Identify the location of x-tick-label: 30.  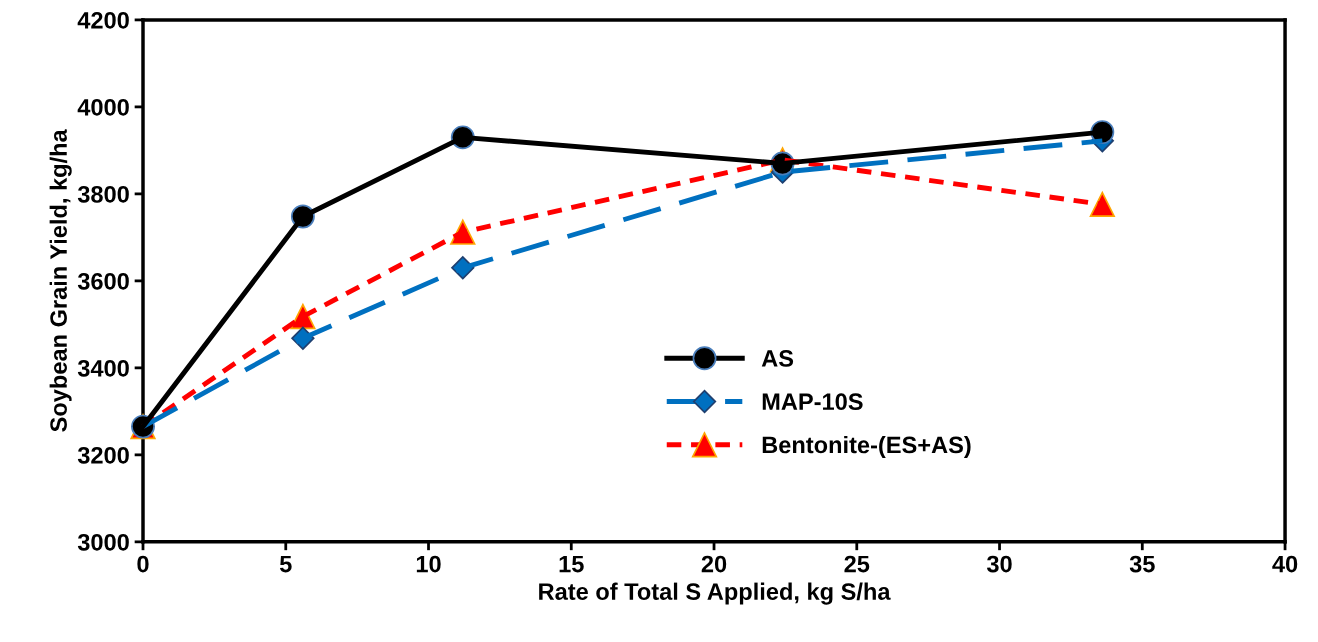
(999, 564).